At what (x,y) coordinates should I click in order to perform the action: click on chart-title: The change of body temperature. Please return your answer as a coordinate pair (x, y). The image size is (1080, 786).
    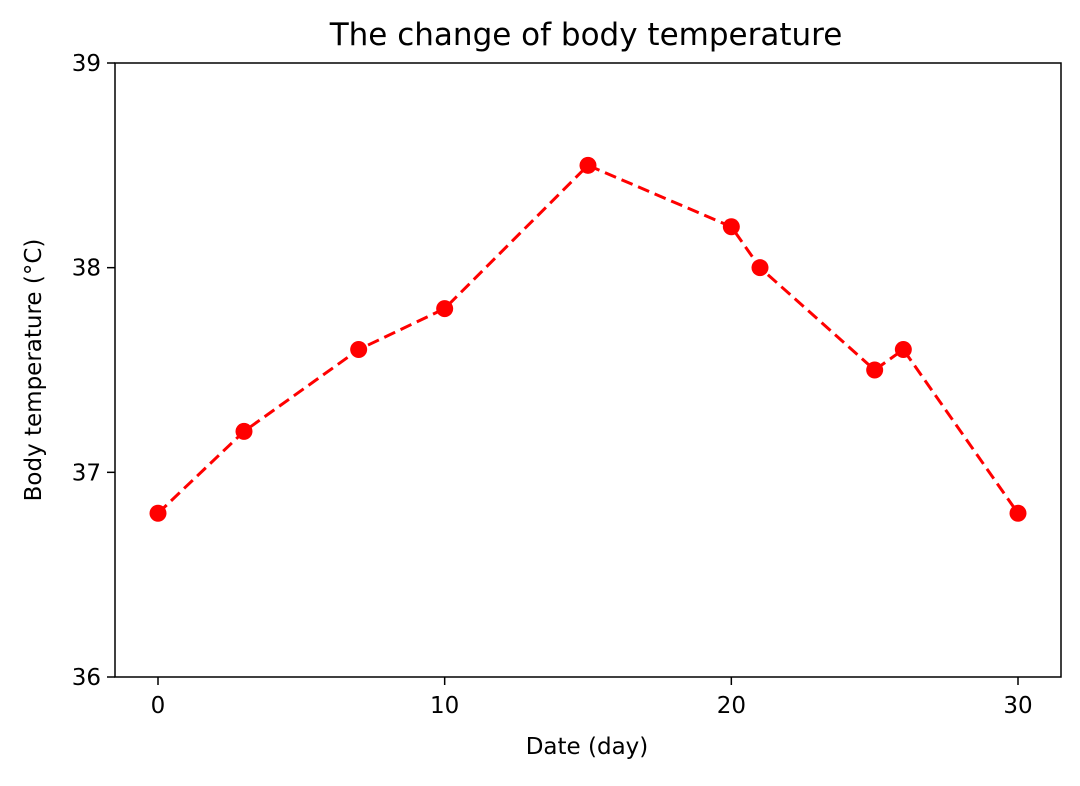
    Looking at the image, I should click on (586, 35).